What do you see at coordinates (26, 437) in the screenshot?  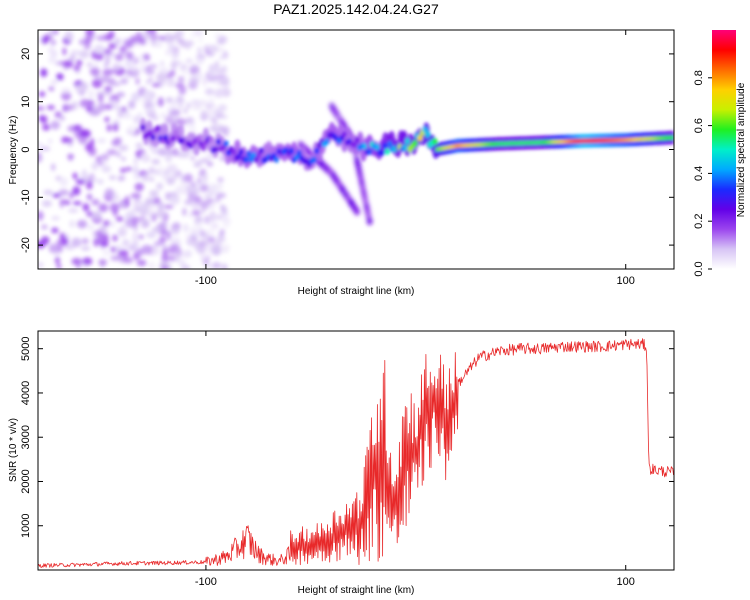 I see `y-tick-label: 3000` at bounding box center [26, 437].